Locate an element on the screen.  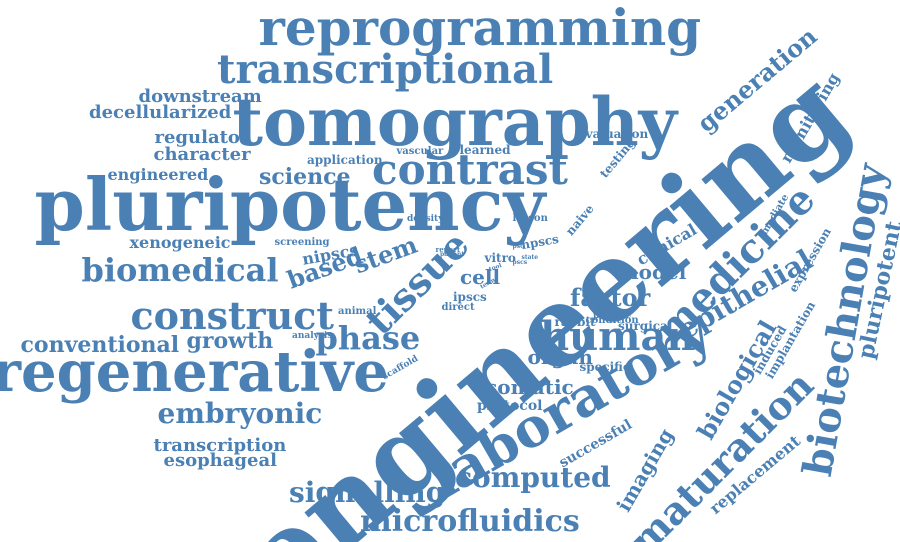
cloud-word: reprogramming is located at coordinates (480, 28).